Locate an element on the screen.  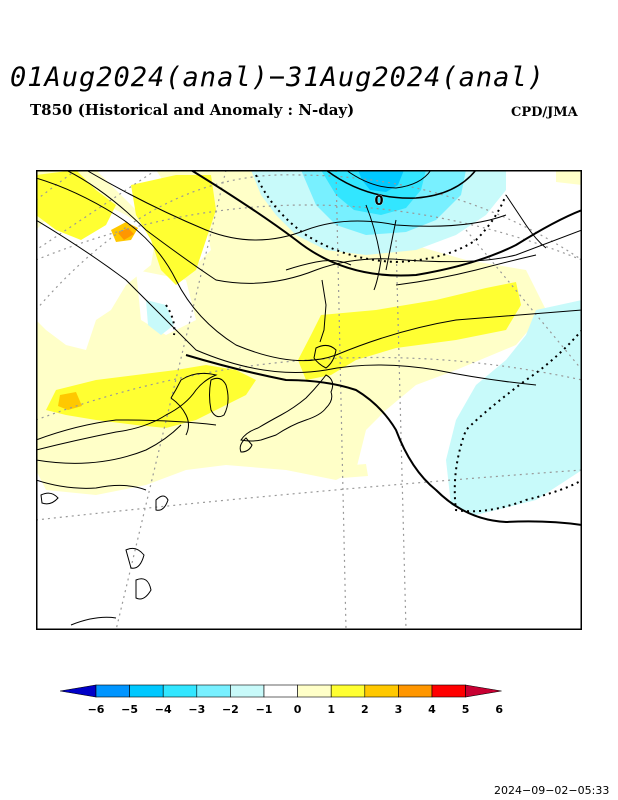
contour-f is located at coordinates (109, 444).